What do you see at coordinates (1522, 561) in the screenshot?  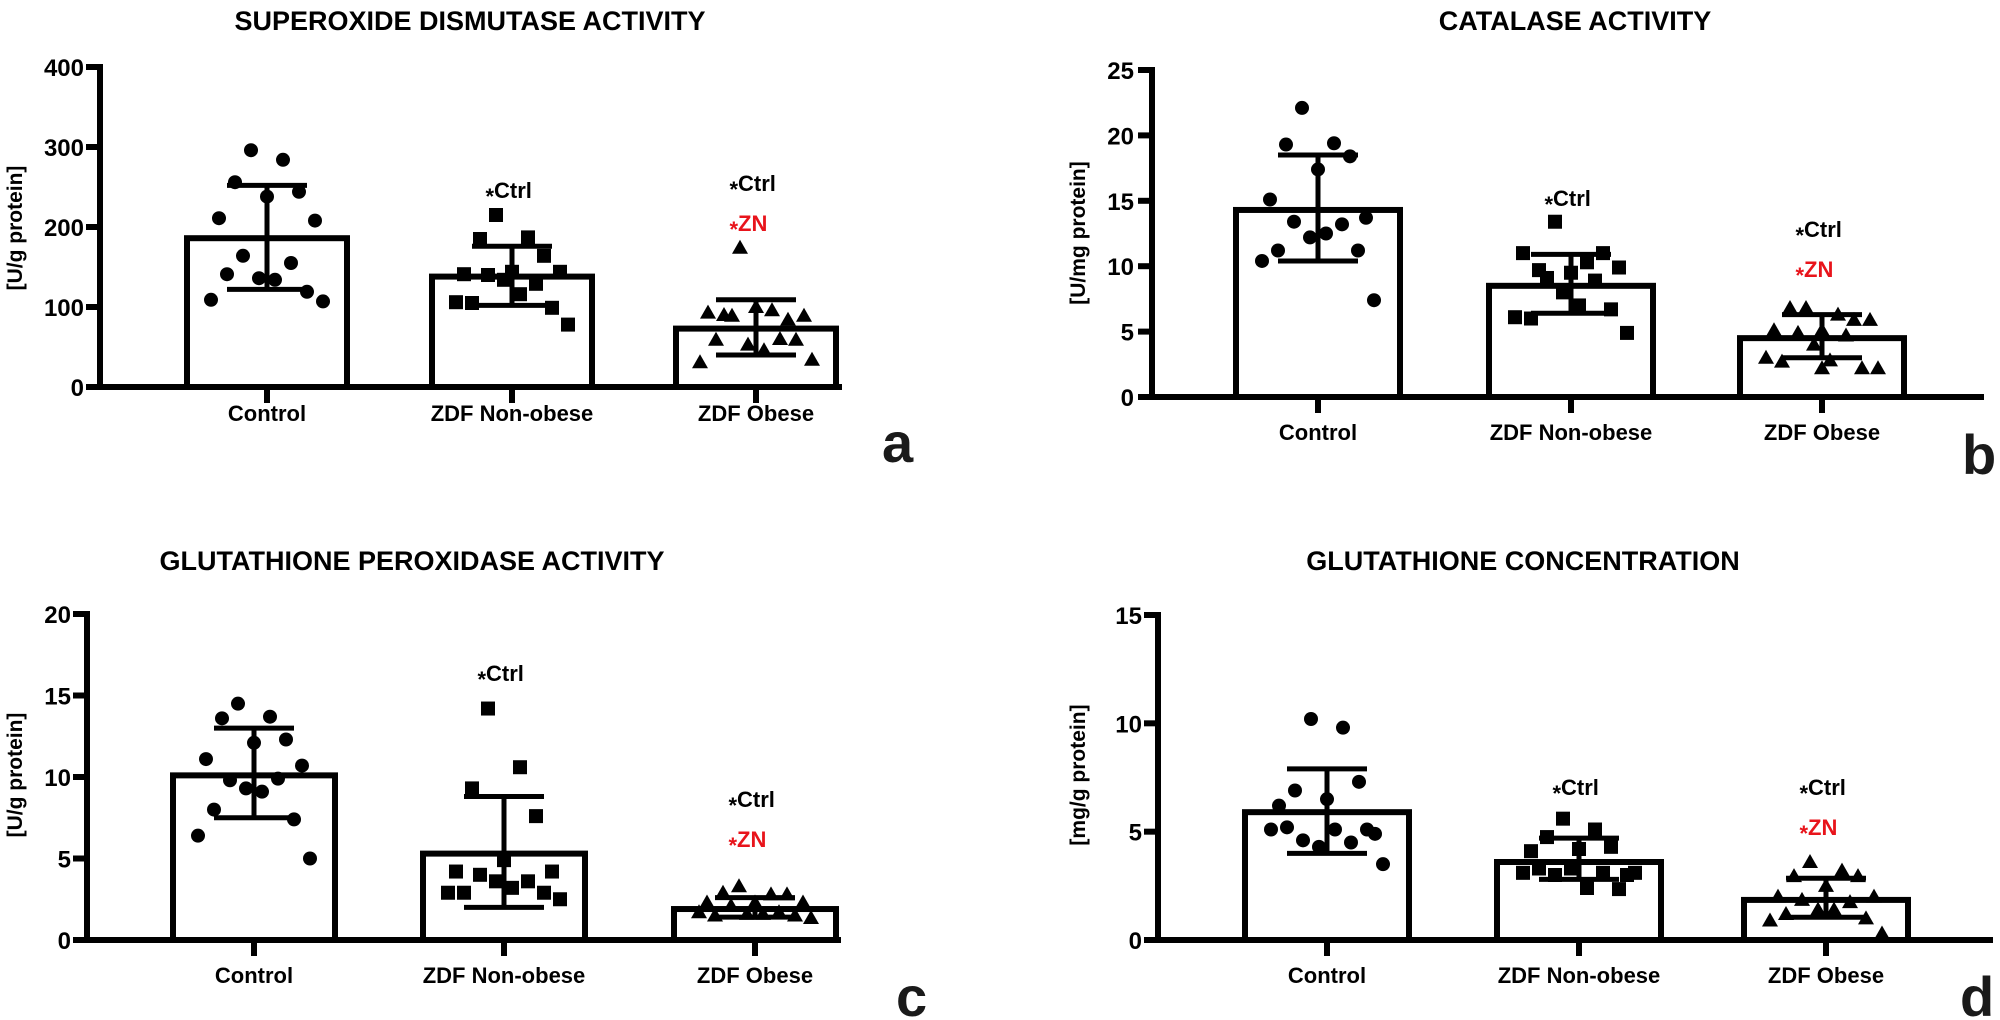 I see `chart-title: GLUTATHIONE CONCENTRATION` at bounding box center [1522, 561].